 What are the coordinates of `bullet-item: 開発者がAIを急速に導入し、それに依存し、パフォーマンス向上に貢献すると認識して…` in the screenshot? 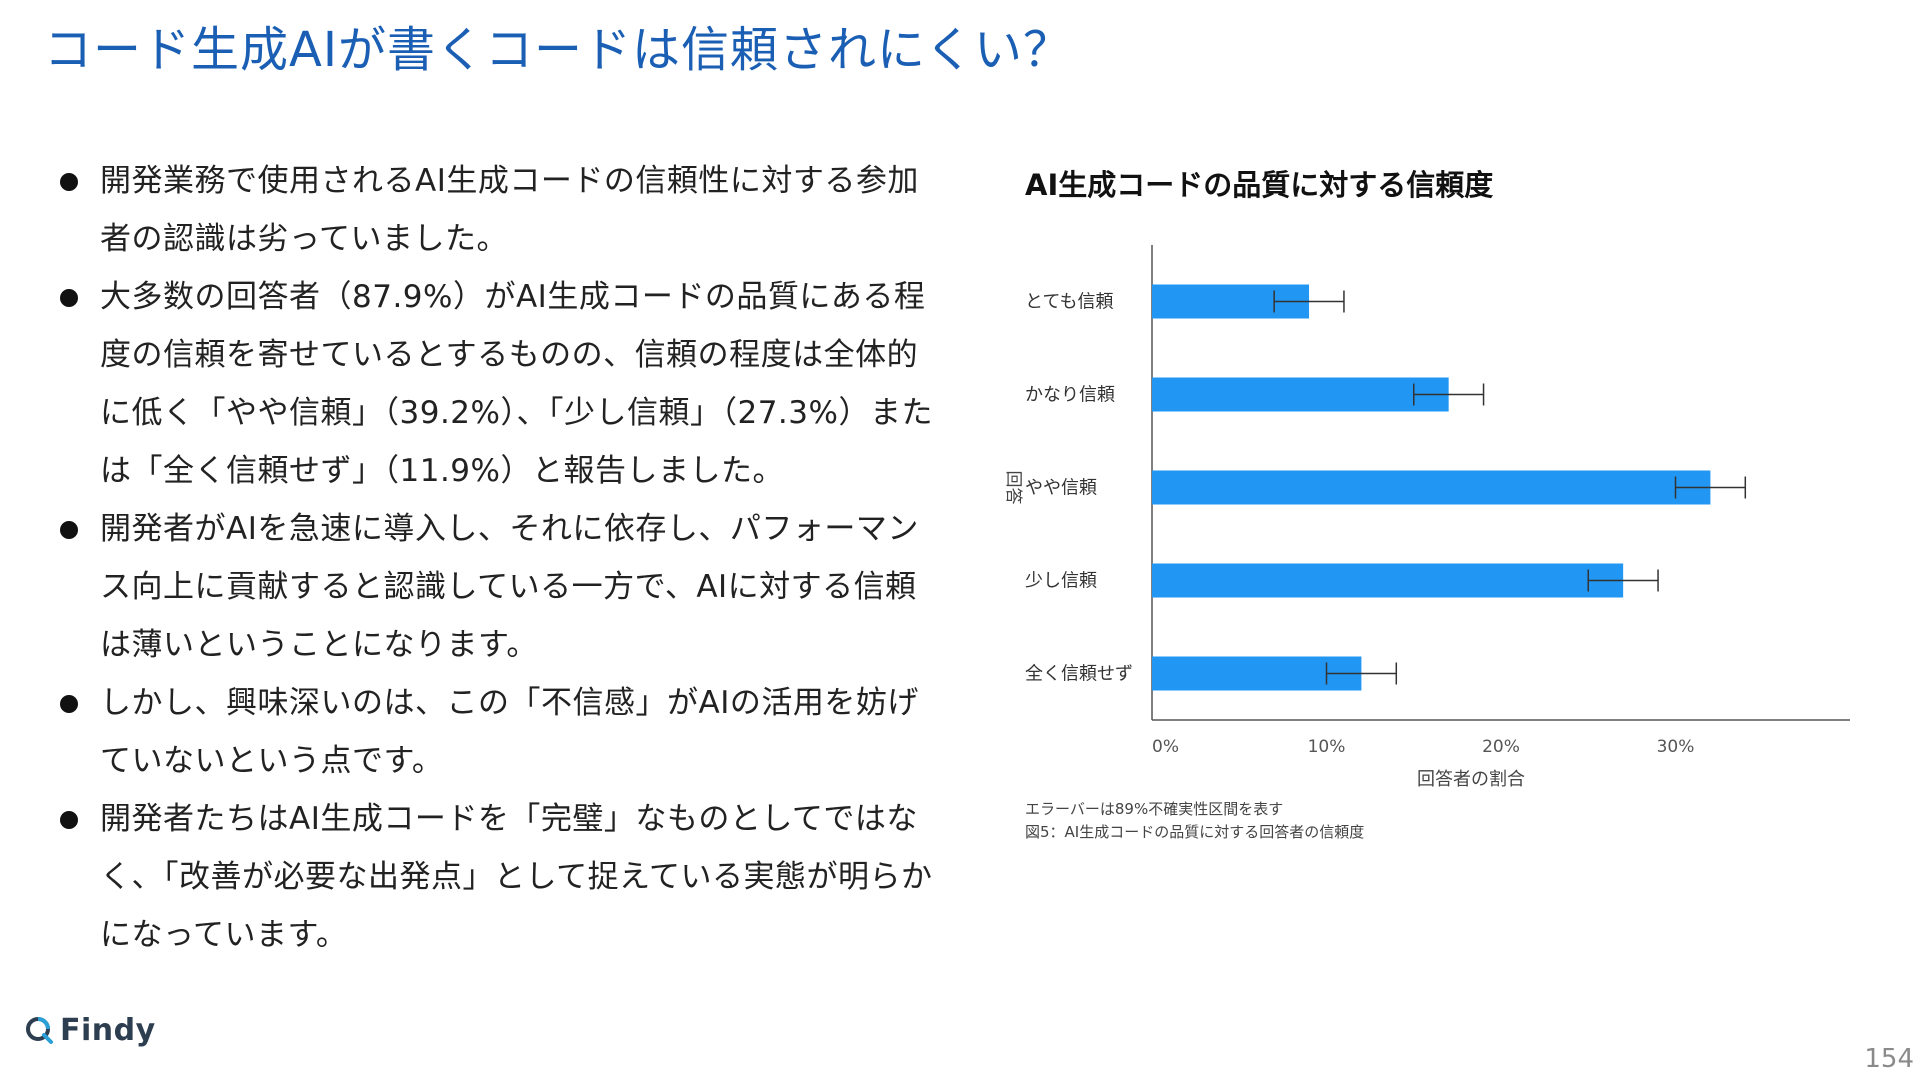 It's located at (500, 587).